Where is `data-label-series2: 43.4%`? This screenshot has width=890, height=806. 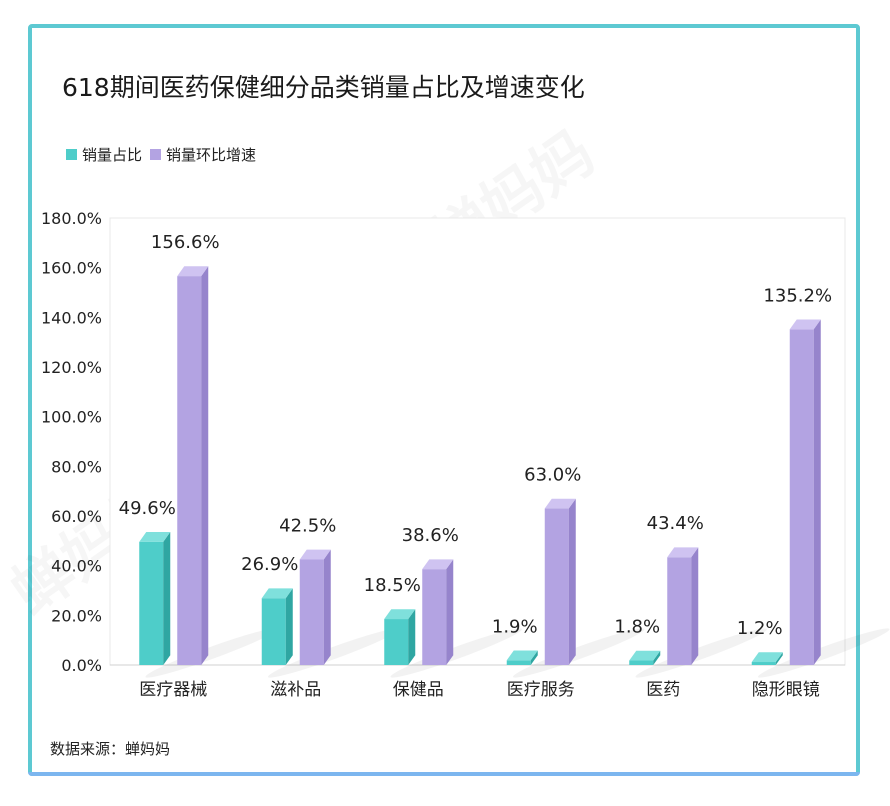
data-label-series2: 43.4% is located at coordinates (675, 523).